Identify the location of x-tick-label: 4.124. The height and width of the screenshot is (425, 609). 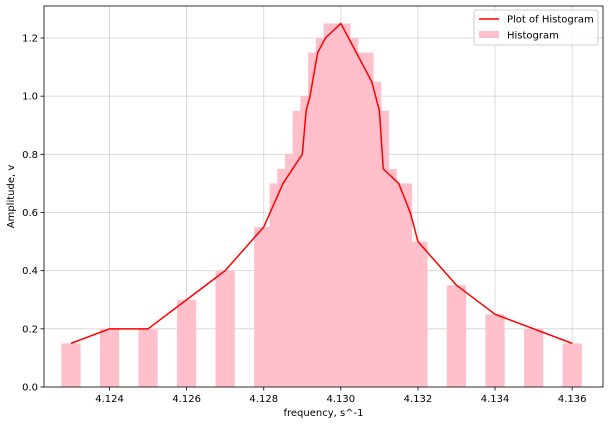
(109, 399).